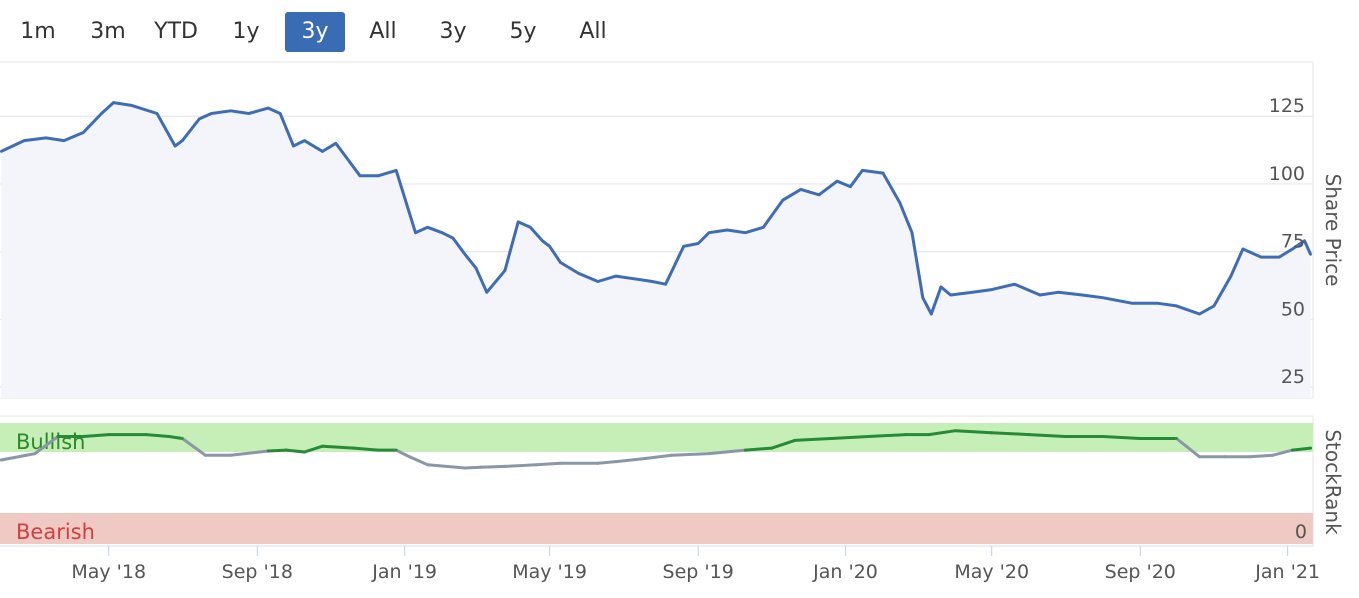 This screenshot has width=1359, height=598. I want to click on x-tick-label: Sep '20, so click(1140, 572).